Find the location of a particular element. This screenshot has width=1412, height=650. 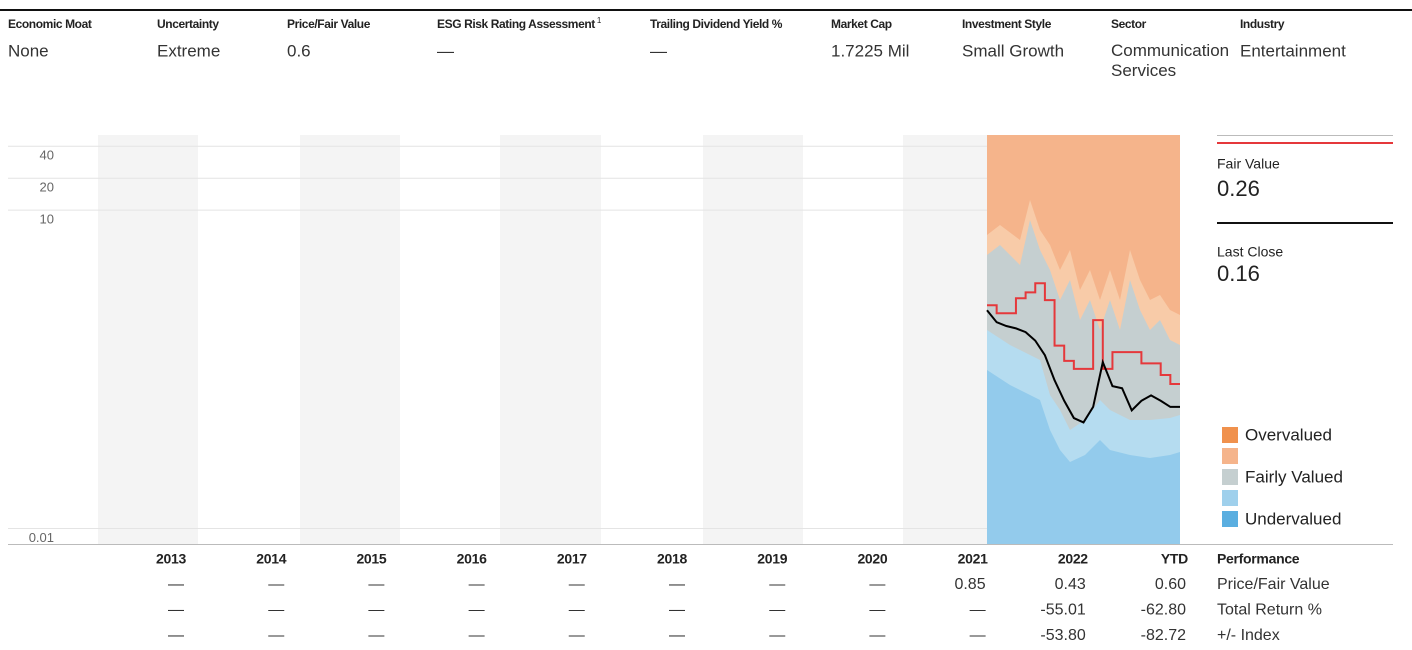

header-value: None is located at coordinates (28, 50).